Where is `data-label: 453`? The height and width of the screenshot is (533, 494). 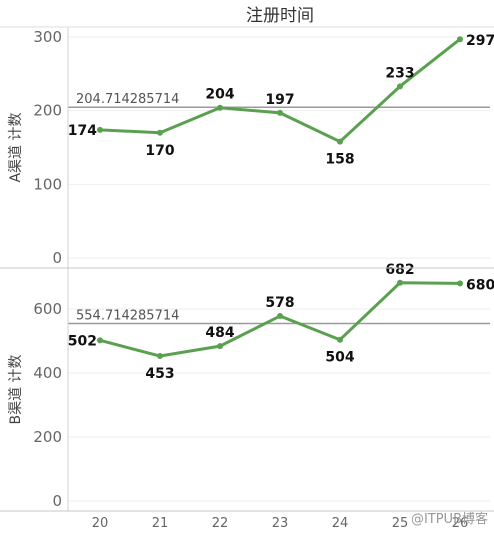 data-label: 453 is located at coordinates (159, 374).